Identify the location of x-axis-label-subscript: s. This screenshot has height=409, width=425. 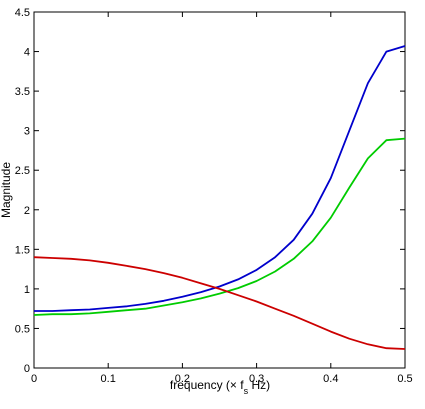
(246, 391).